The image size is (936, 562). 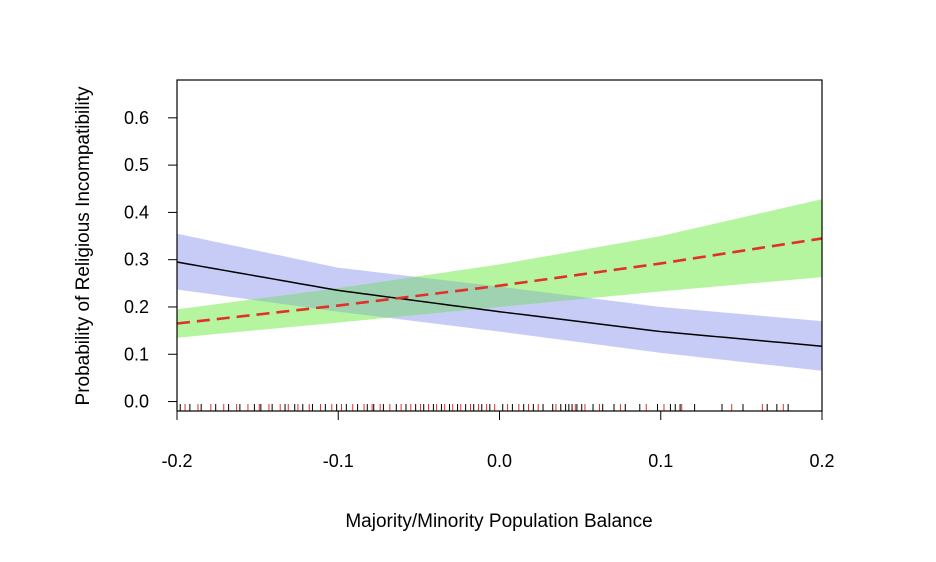 I want to click on x-tick-label: -0.1, so click(x=338, y=461).